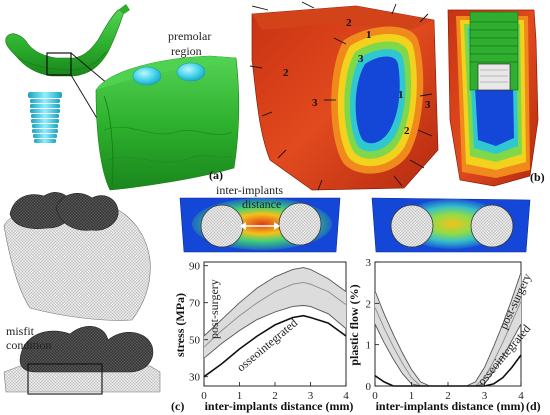 Image resolution: width=550 pixels, height=415 pixels. Describe the element at coordinates (369, 263) in the screenshot. I see `y-tick-label: 3` at that location.